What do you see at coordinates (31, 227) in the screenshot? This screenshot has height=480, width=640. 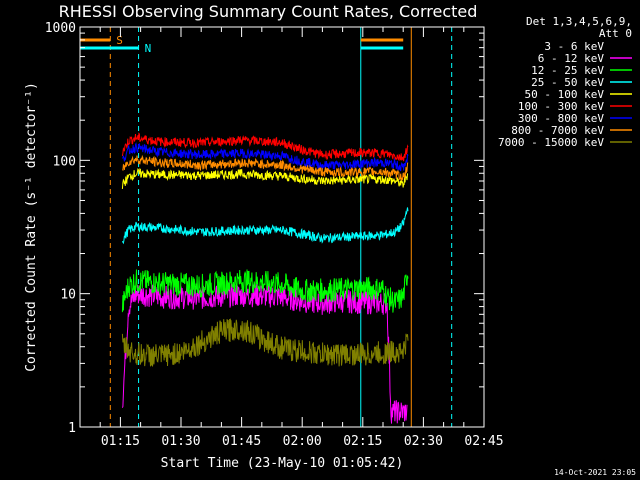 I see `y-axis-label: Corrected Count Rate (s⁻¹ detector⁻¹)` at bounding box center [31, 227].